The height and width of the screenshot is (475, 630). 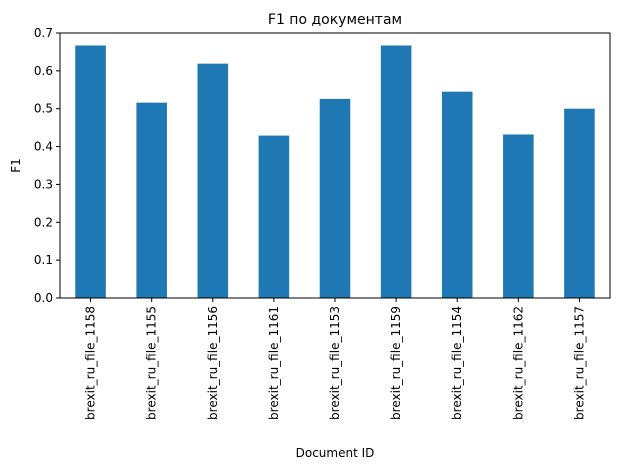 What do you see at coordinates (91, 363) in the screenshot?
I see `x-tick-label-brexit_ru_file_1158: brexit_ru_file_1158` at bounding box center [91, 363].